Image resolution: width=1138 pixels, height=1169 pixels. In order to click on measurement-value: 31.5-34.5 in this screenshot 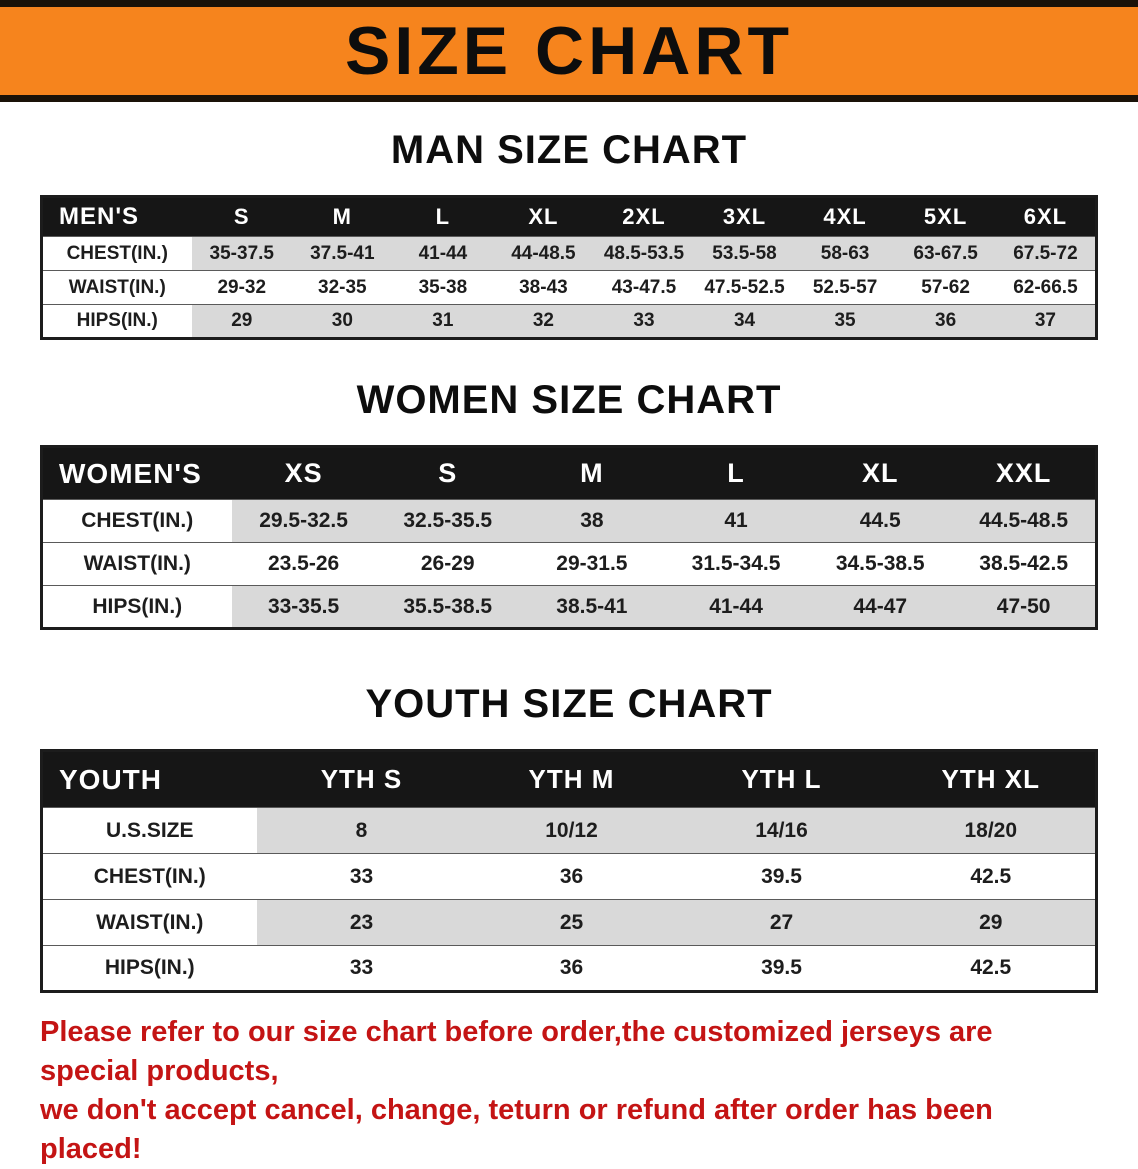, I will do `click(736, 564)`.